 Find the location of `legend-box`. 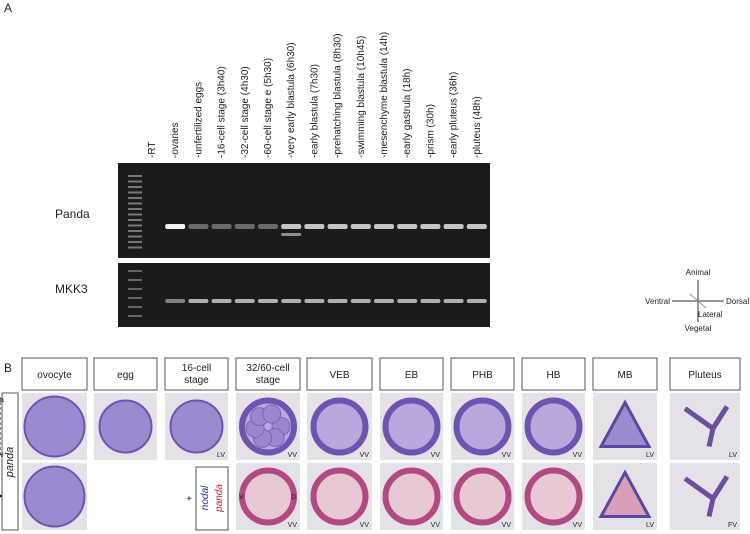

legend-box is located at coordinates (212, 498).